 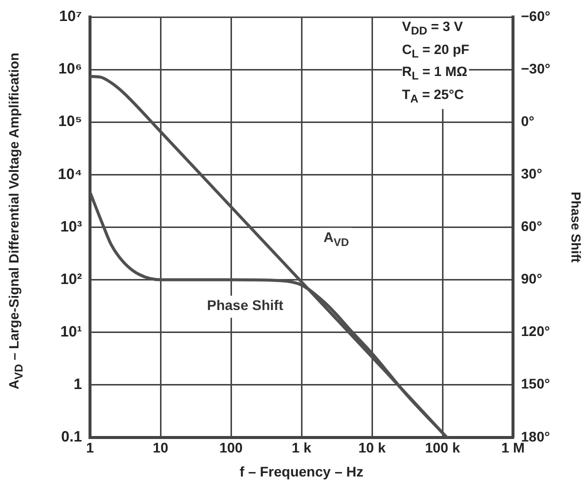 What do you see at coordinates (535, 68) in the screenshot?
I see `y2-tick-label: −30°` at bounding box center [535, 68].